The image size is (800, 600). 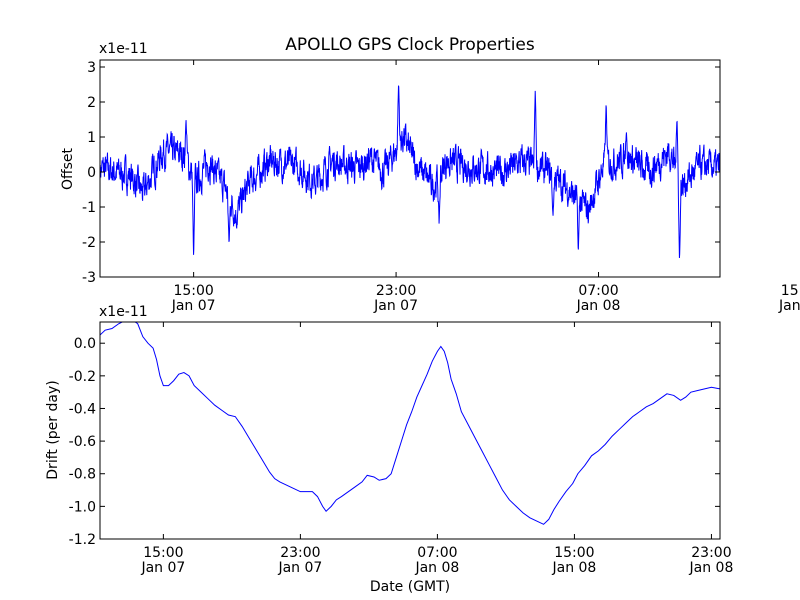 What do you see at coordinates (91, 68) in the screenshot?
I see `offset-ytick-label: 3` at bounding box center [91, 68].